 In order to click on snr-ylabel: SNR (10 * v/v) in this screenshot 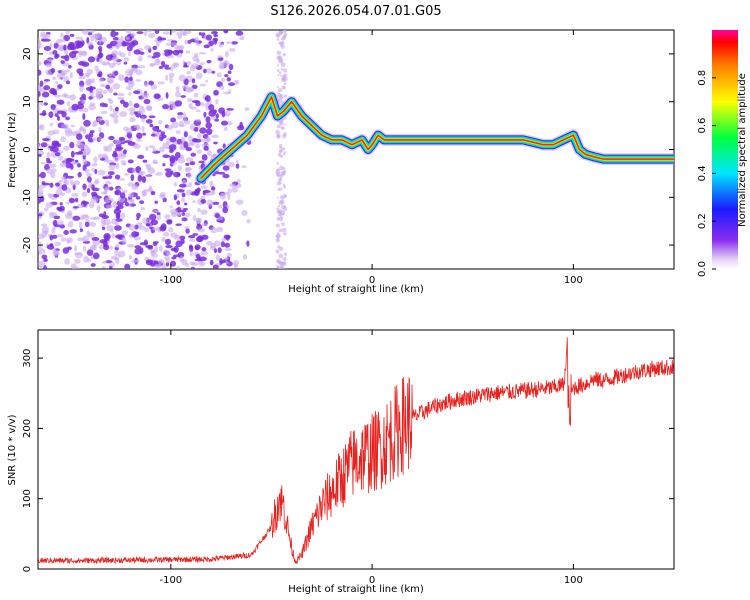, I will do `click(12, 449)`.